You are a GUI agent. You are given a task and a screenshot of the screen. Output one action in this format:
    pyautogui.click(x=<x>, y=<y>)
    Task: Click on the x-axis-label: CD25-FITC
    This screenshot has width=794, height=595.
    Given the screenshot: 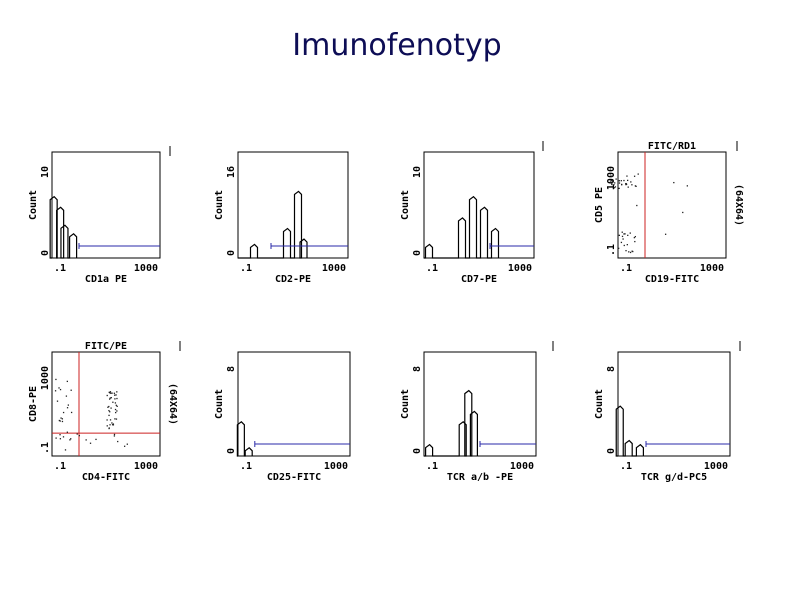 What is the action you would take?
    pyautogui.click(x=294, y=477)
    